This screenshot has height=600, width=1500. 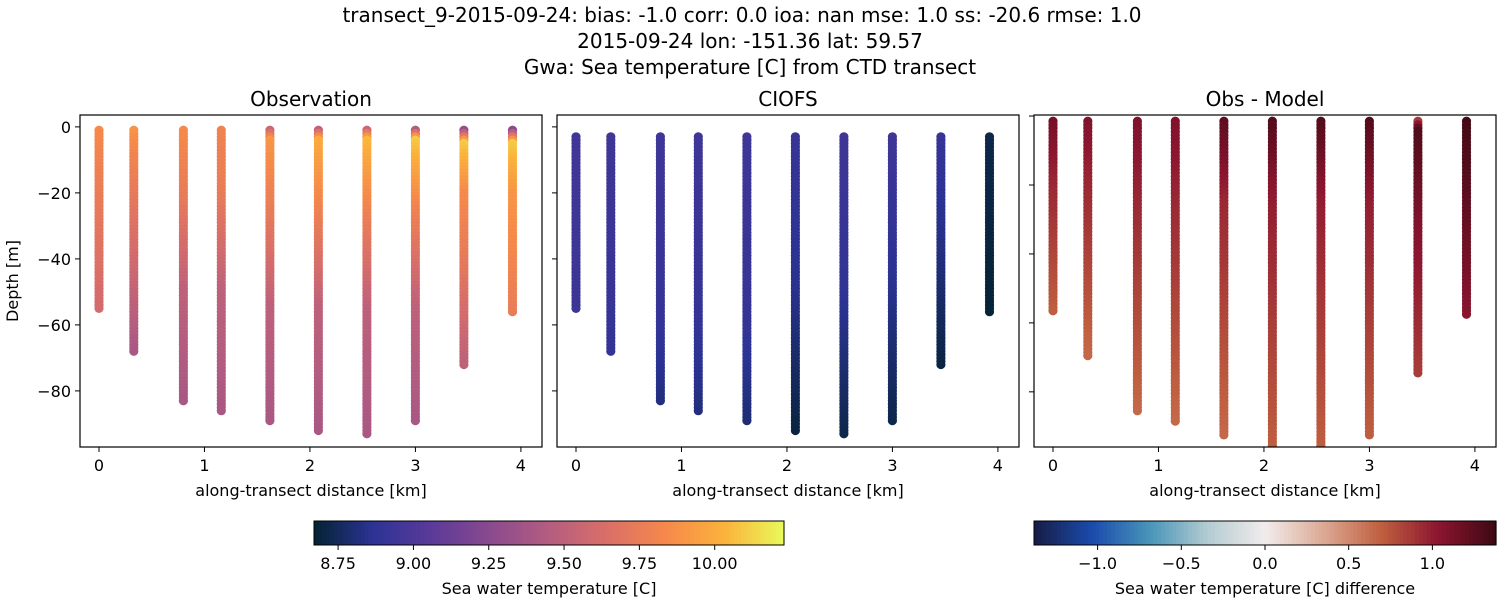 I want to click on colorbar-difference: −1.0 −0.5 0.0 0.5 1.0, so click(x=1265, y=546).